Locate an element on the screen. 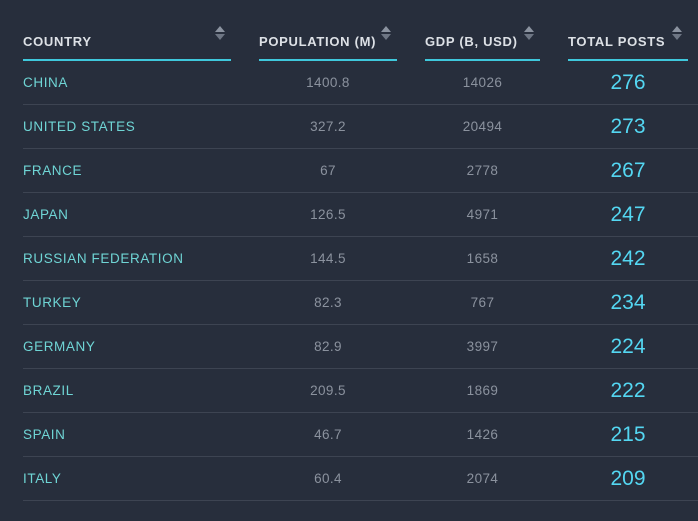 This screenshot has height=521, width=698. column-header-population: POPULATION (M) is located at coordinates (328, 43).